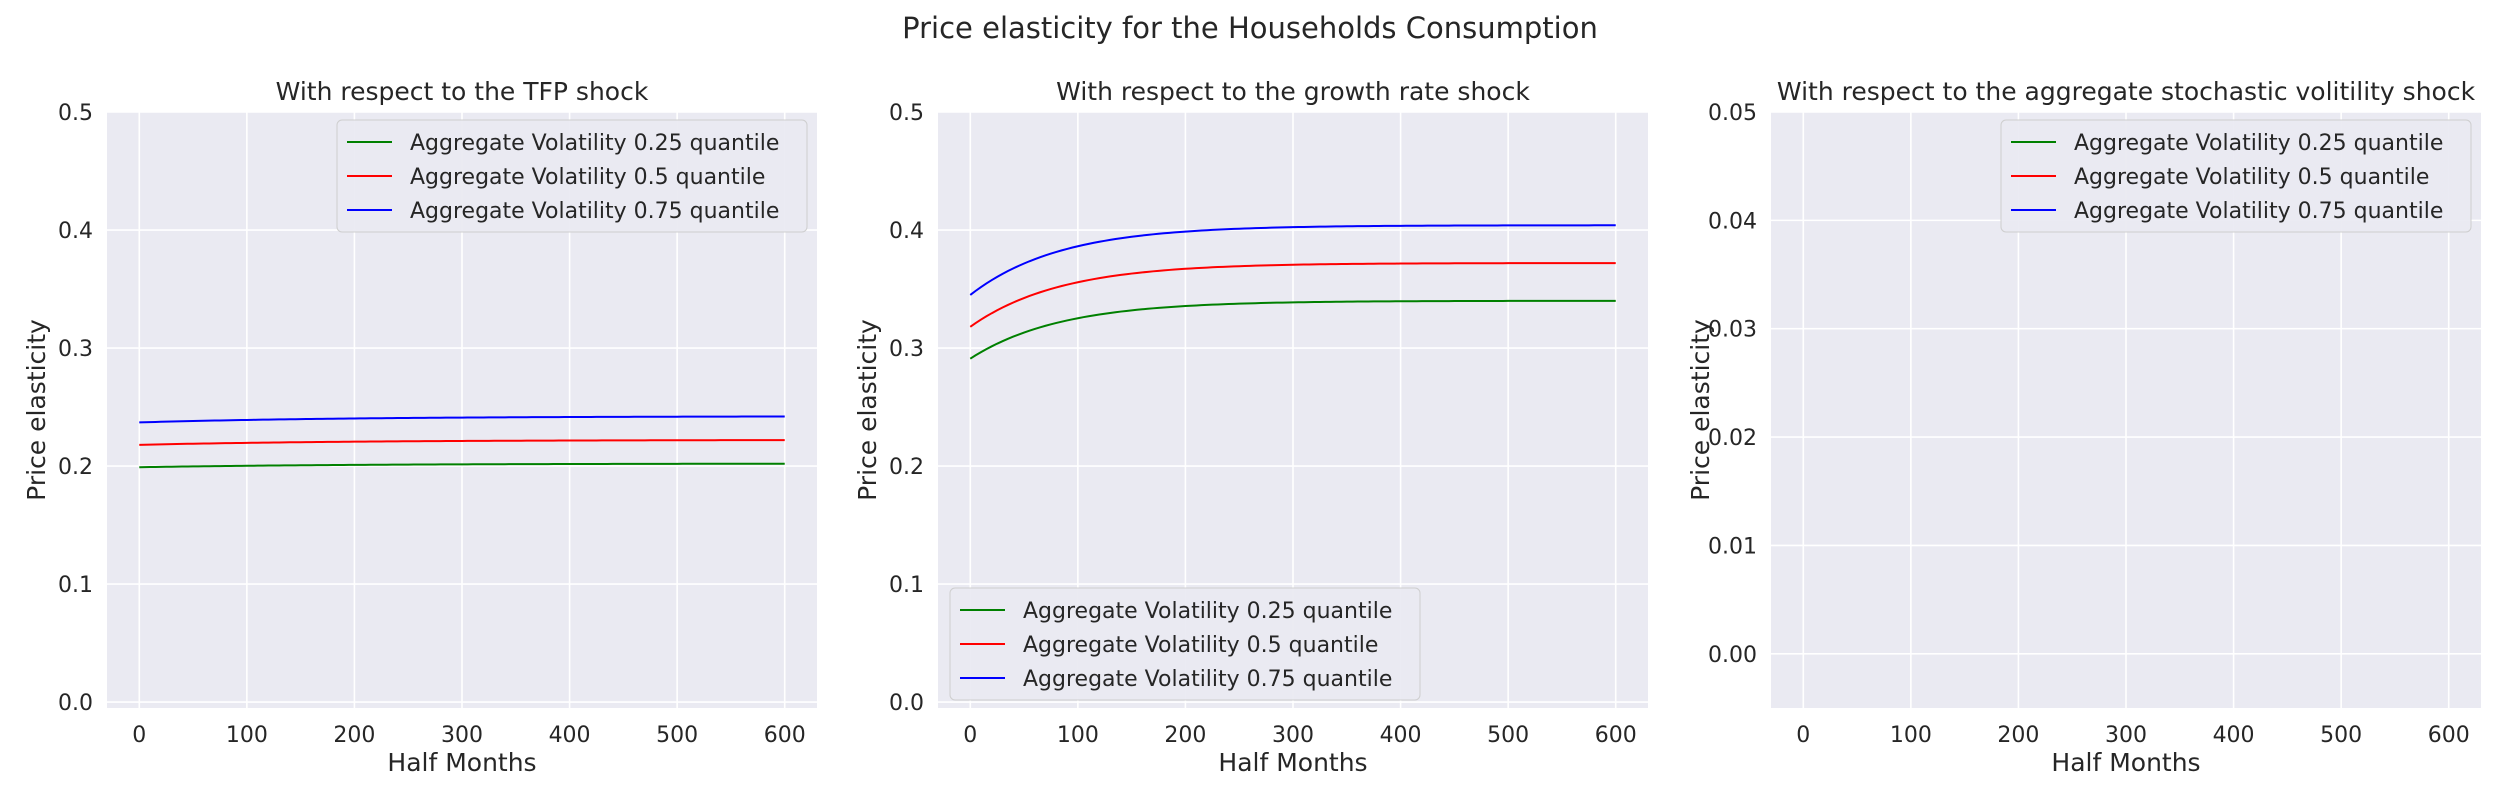 The image size is (2500, 800). Describe the element at coordinates (1732, 546) in the screenshot. I see `y-tick-label: 0.01` at that location.